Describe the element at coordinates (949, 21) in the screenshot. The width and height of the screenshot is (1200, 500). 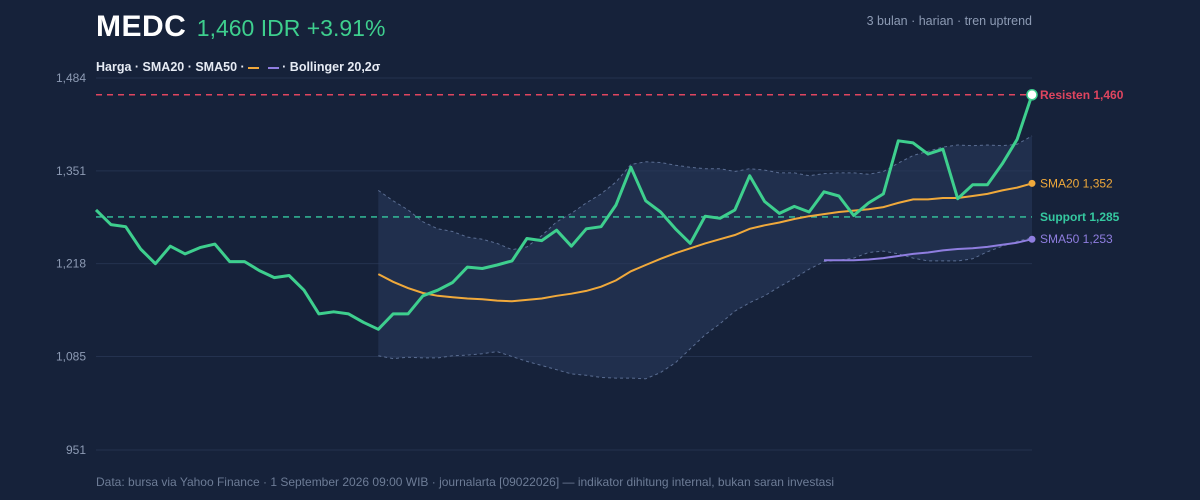
I see `period-info: 3 bulan · harian · tren uptrend` at that location.